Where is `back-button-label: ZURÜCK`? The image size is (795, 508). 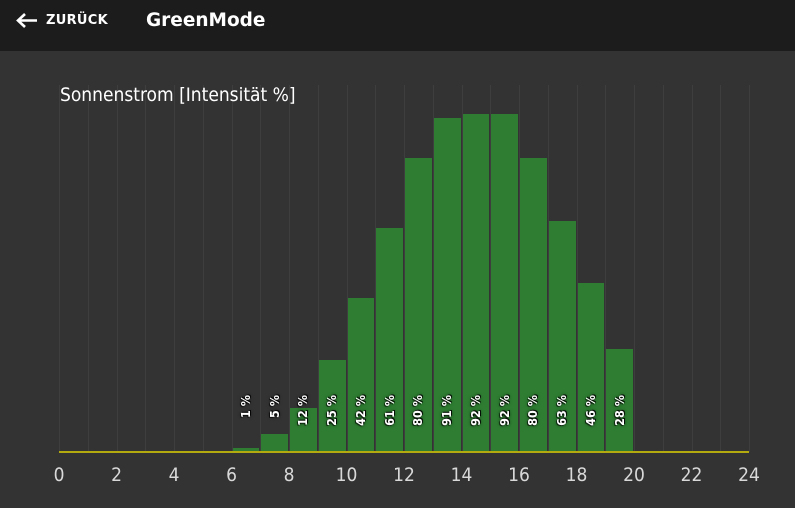 back-button-label: ZURÜCK is located at coordinates (77, 20).